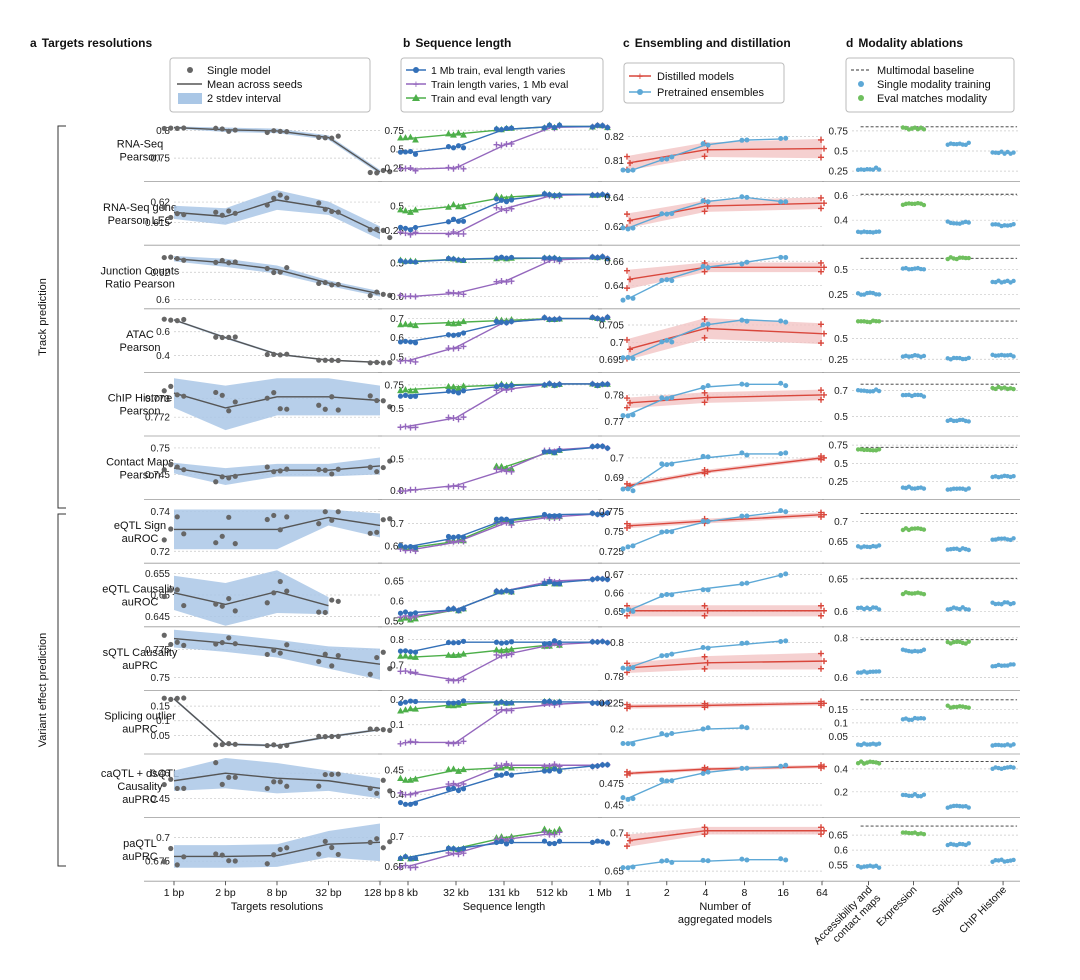 This screenshot has height=980, width=1080. Describe the element at coordinates (686, 735) in the screenshot. I see `ensemble-line` at that location.